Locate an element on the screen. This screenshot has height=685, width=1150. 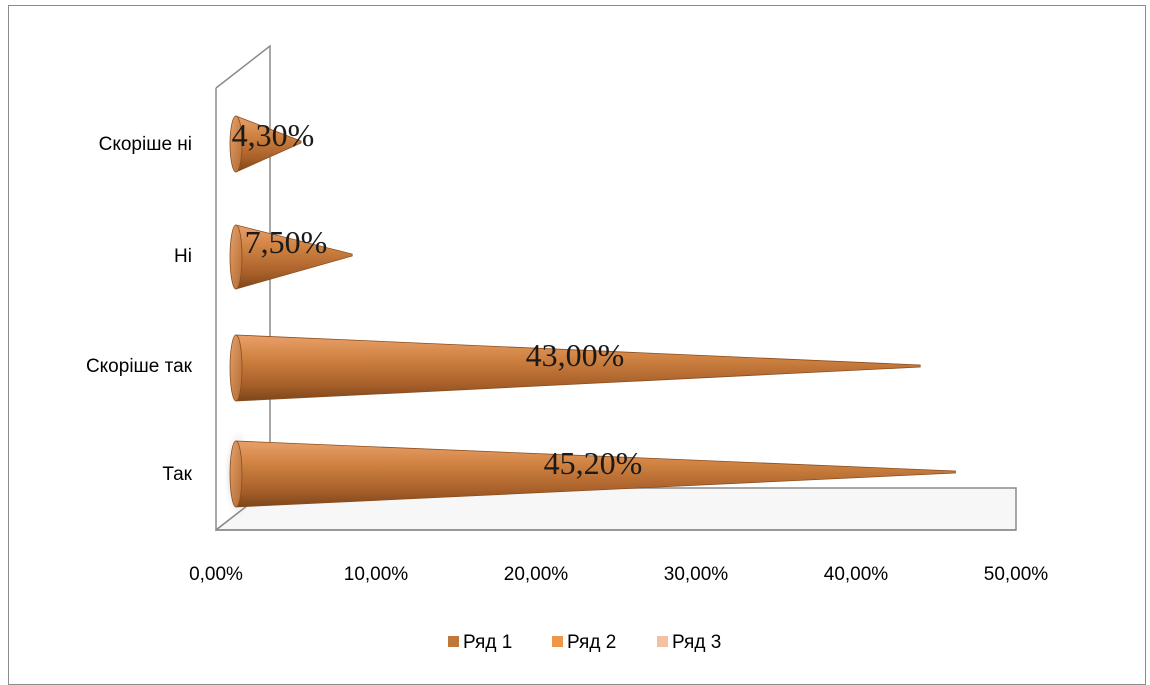
x-tick-label: 50,00% is located at coordinates (1016, 574).